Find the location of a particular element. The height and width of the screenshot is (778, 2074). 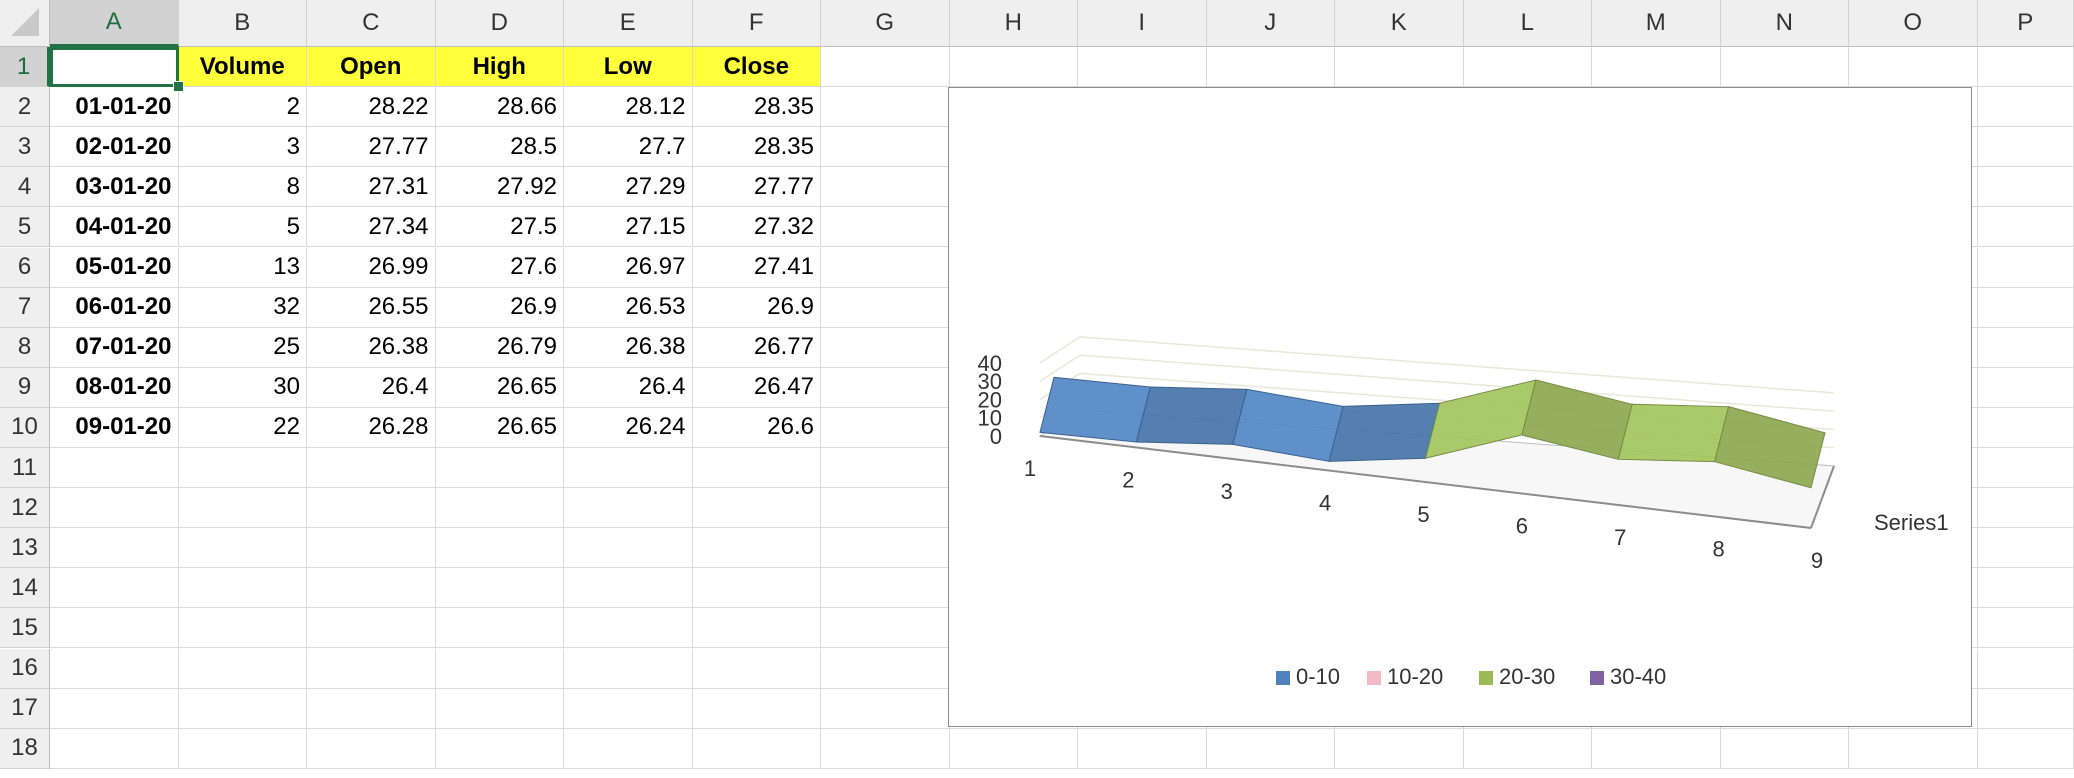

value-cell: 26.65 is located at coordinates (499, 387).